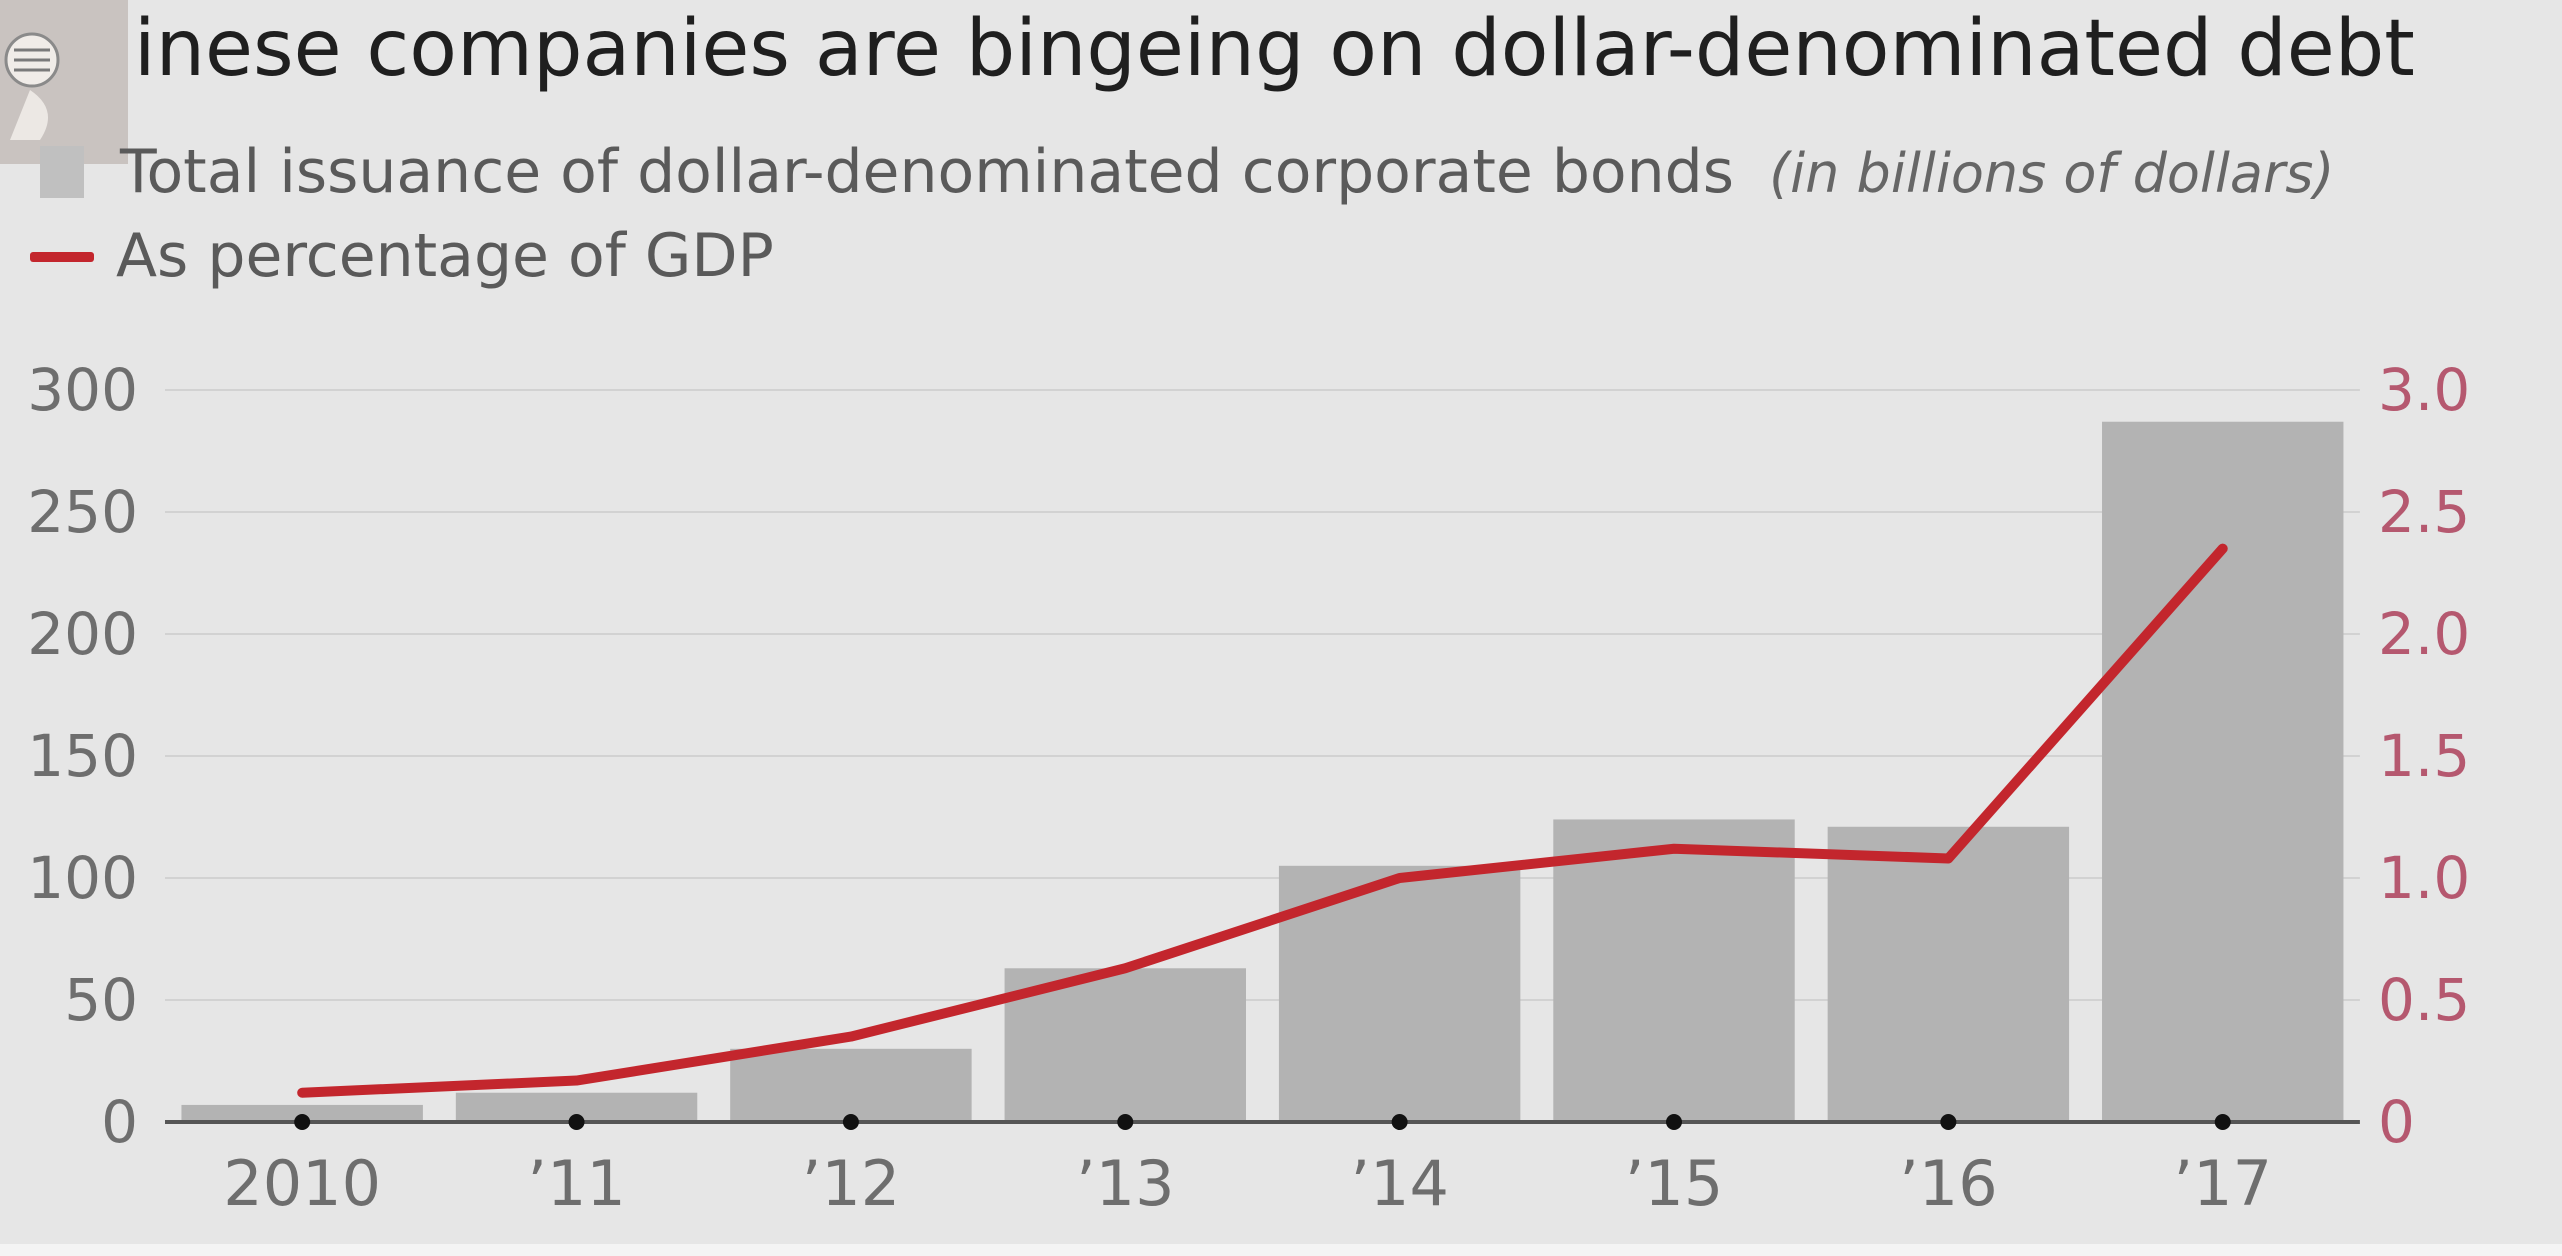  Describe the element at coordinates (2424, 878) in the screenshot. I see `y-tick-label-right: 1.0` at that location.